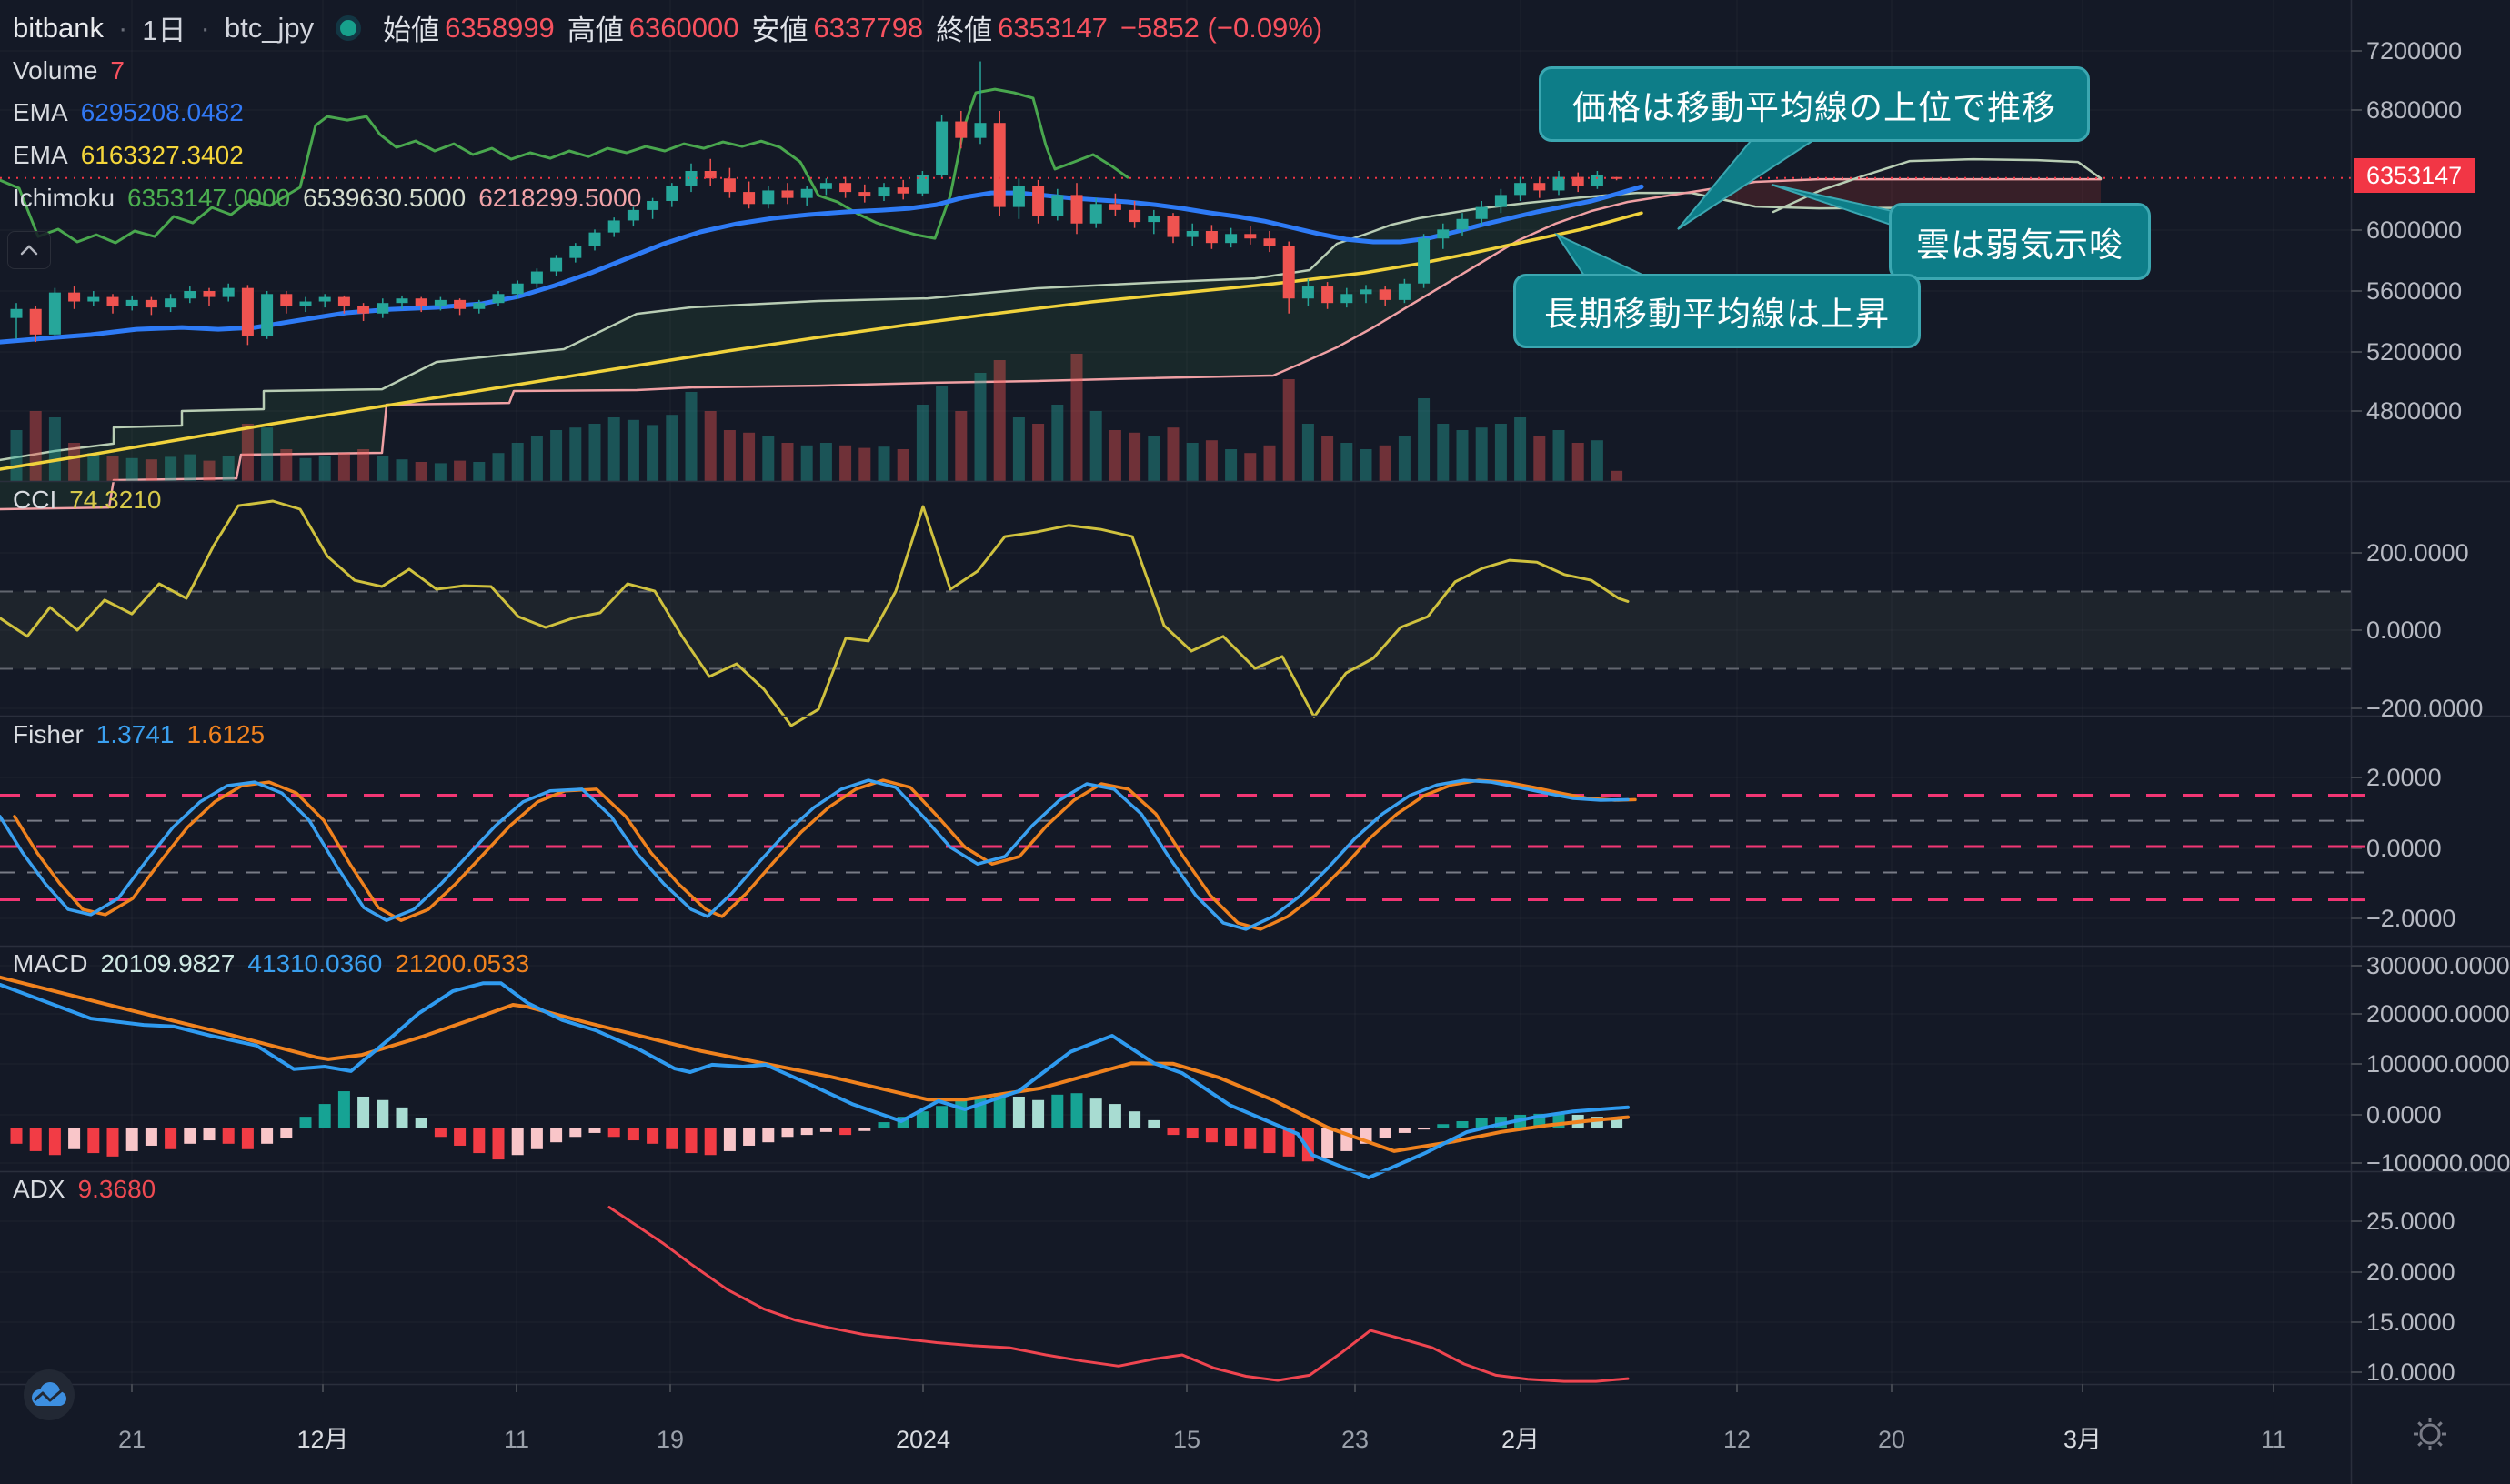 This screenshot has height=1484, width=2510. What do you see at coordinates (1186, 1439) in the screenshot?
I see `time-axis-label: 15` at bounding box center [1186, 1439].